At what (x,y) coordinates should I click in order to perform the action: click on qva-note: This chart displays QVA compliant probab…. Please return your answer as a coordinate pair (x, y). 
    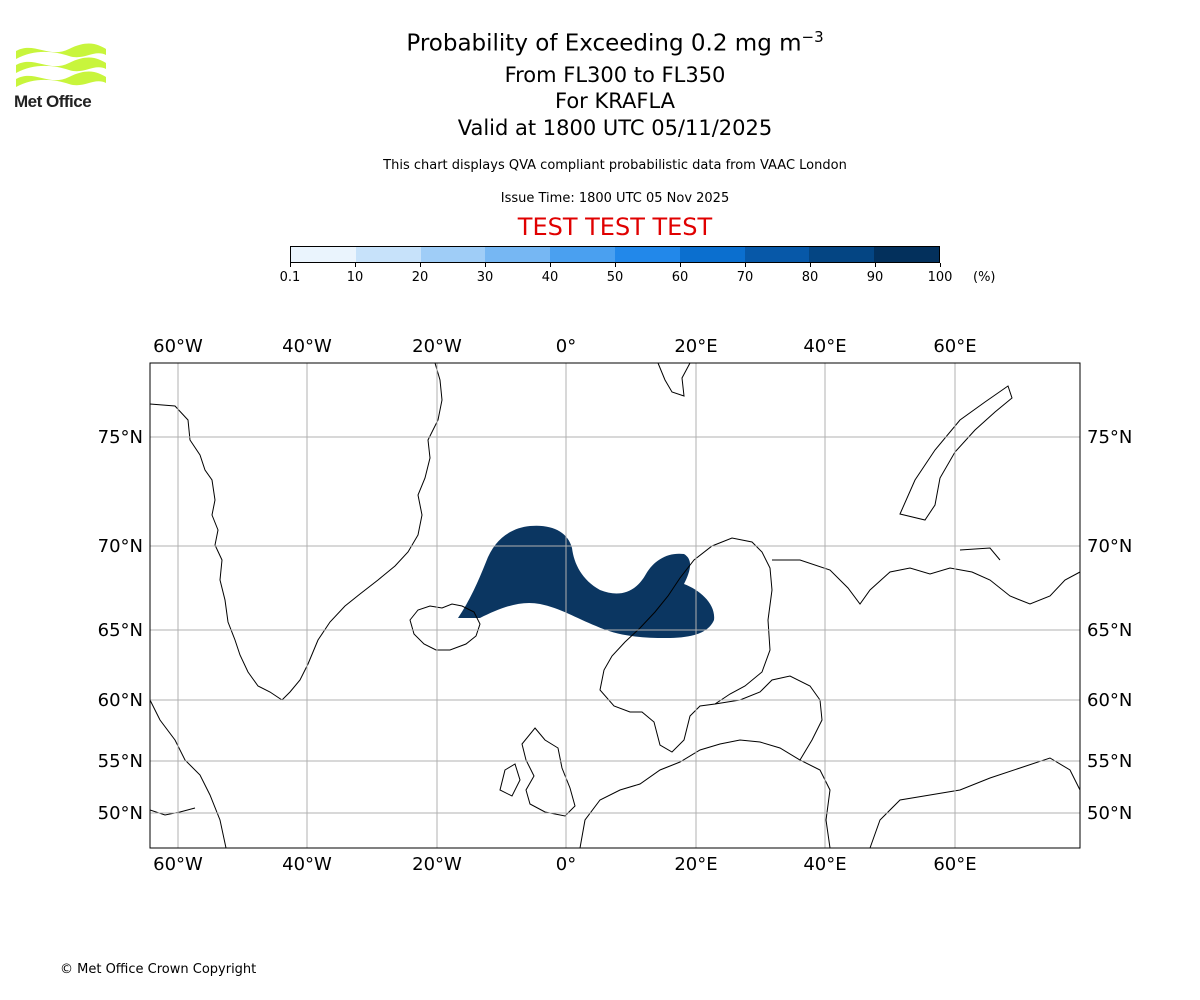
    Looking at the image, I should click on (615, 165).